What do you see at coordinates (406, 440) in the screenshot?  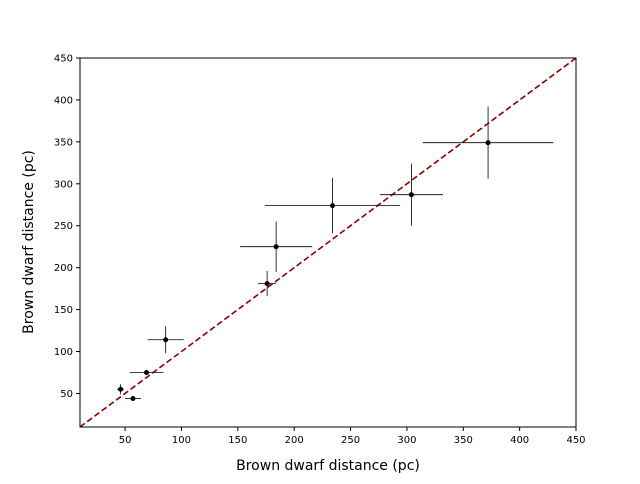 I see `x-tick-label: 300` at bounding box center [406, 440].